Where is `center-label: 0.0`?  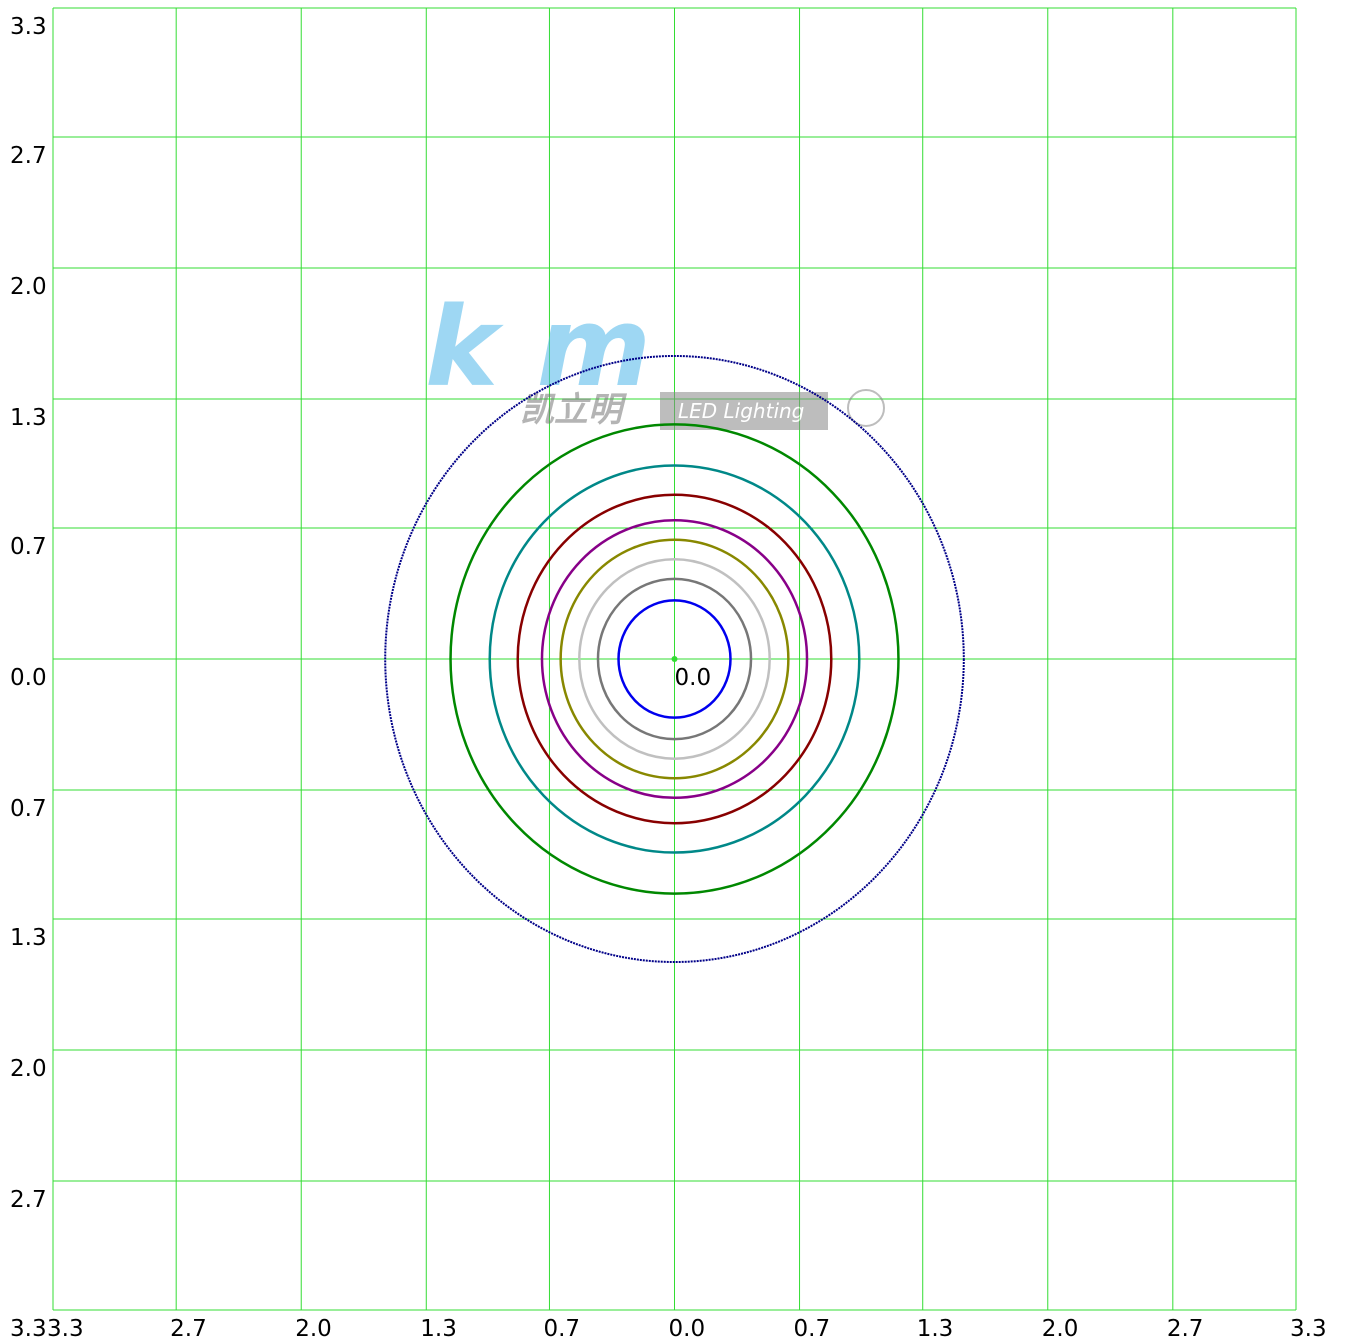
center-label: 0.0 is located at coordinates (693, 678).